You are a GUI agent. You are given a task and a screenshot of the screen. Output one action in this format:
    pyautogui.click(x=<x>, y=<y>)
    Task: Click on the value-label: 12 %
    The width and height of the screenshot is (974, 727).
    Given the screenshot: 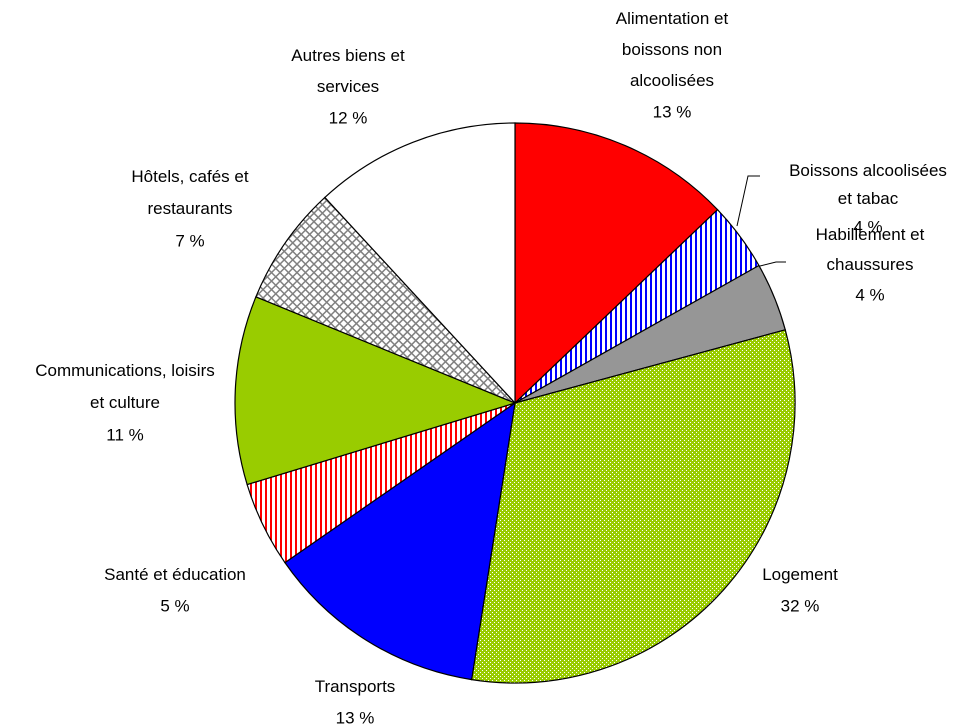 What is the action you would take?
    pyautogui.click(x=348, y=117)
    